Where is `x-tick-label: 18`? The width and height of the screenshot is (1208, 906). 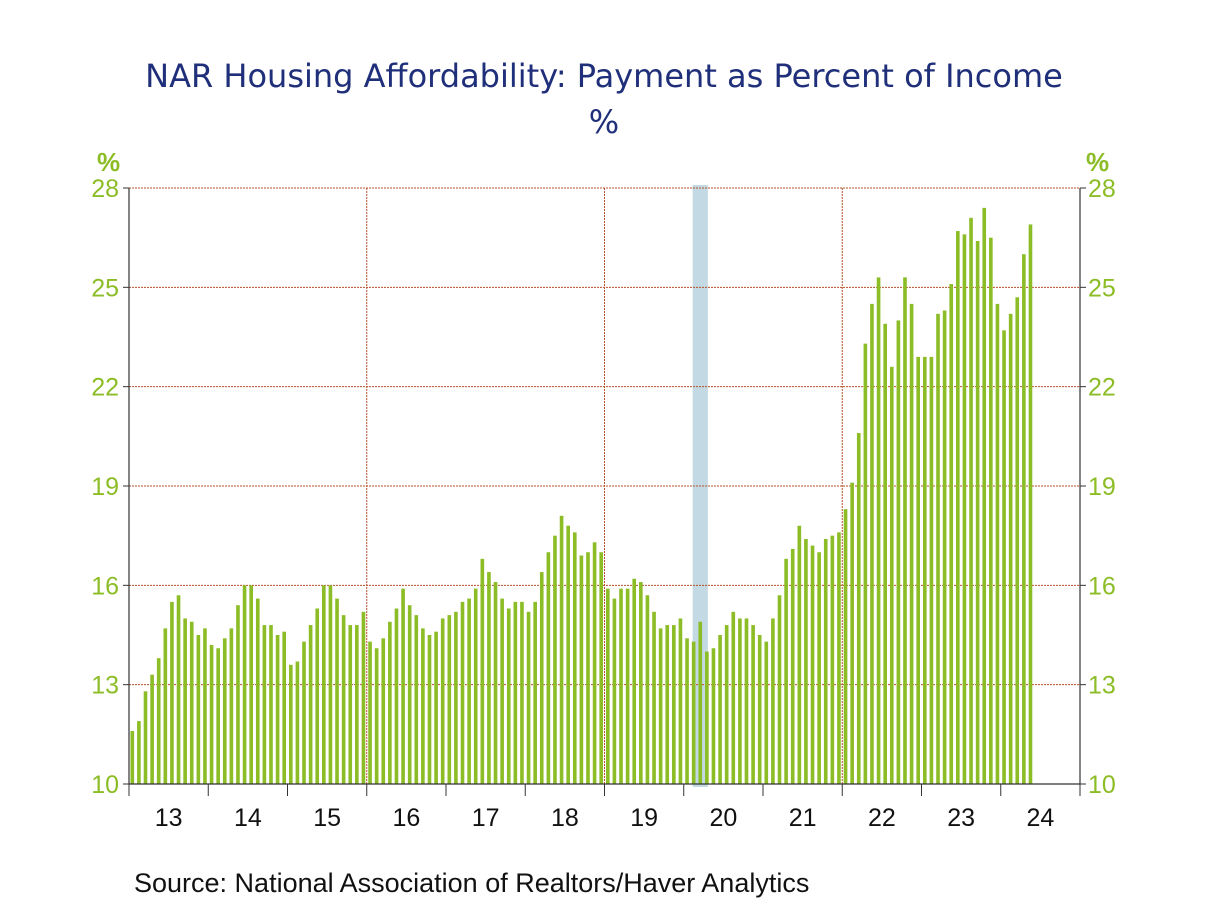
x-tick-label: 18 is located at coordinates (565, 818).